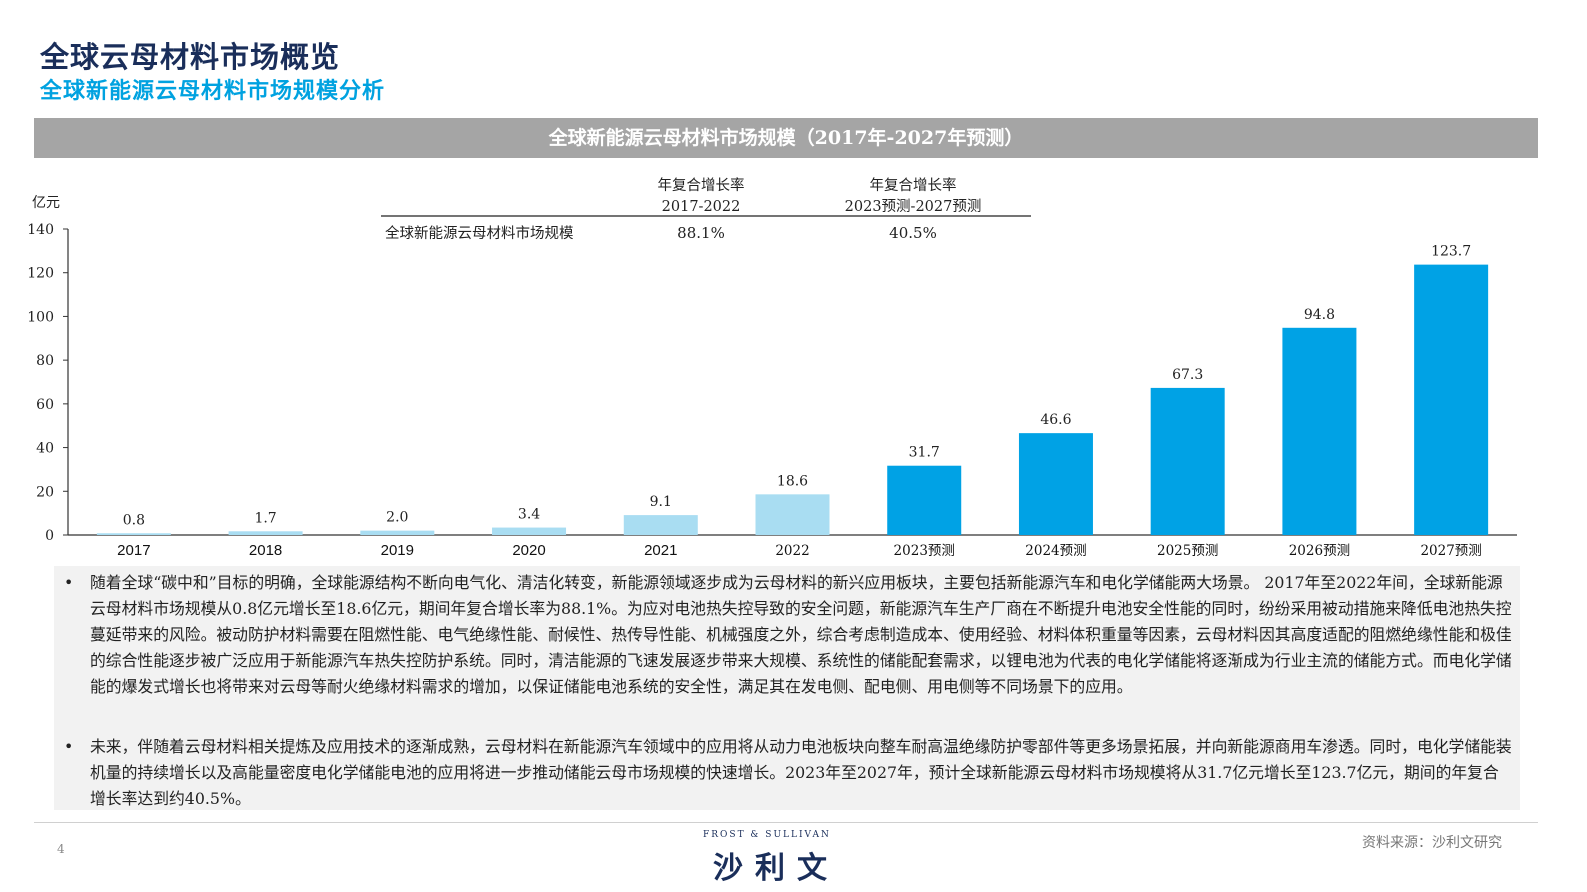 The width and height of the screenshot is (1587, 892). What do you see at coordinates (61, 849) in the screenshot?
I see `page-number: 4` at bounding box center [61, 849].